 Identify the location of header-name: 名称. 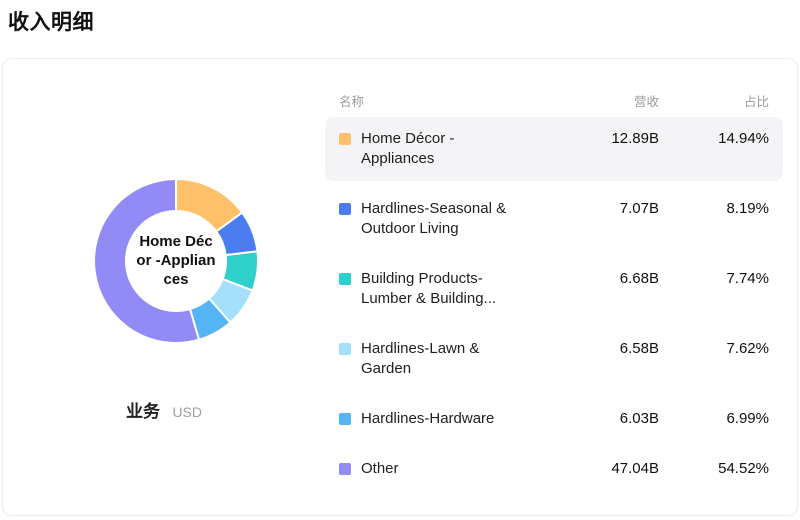
(352, 101).